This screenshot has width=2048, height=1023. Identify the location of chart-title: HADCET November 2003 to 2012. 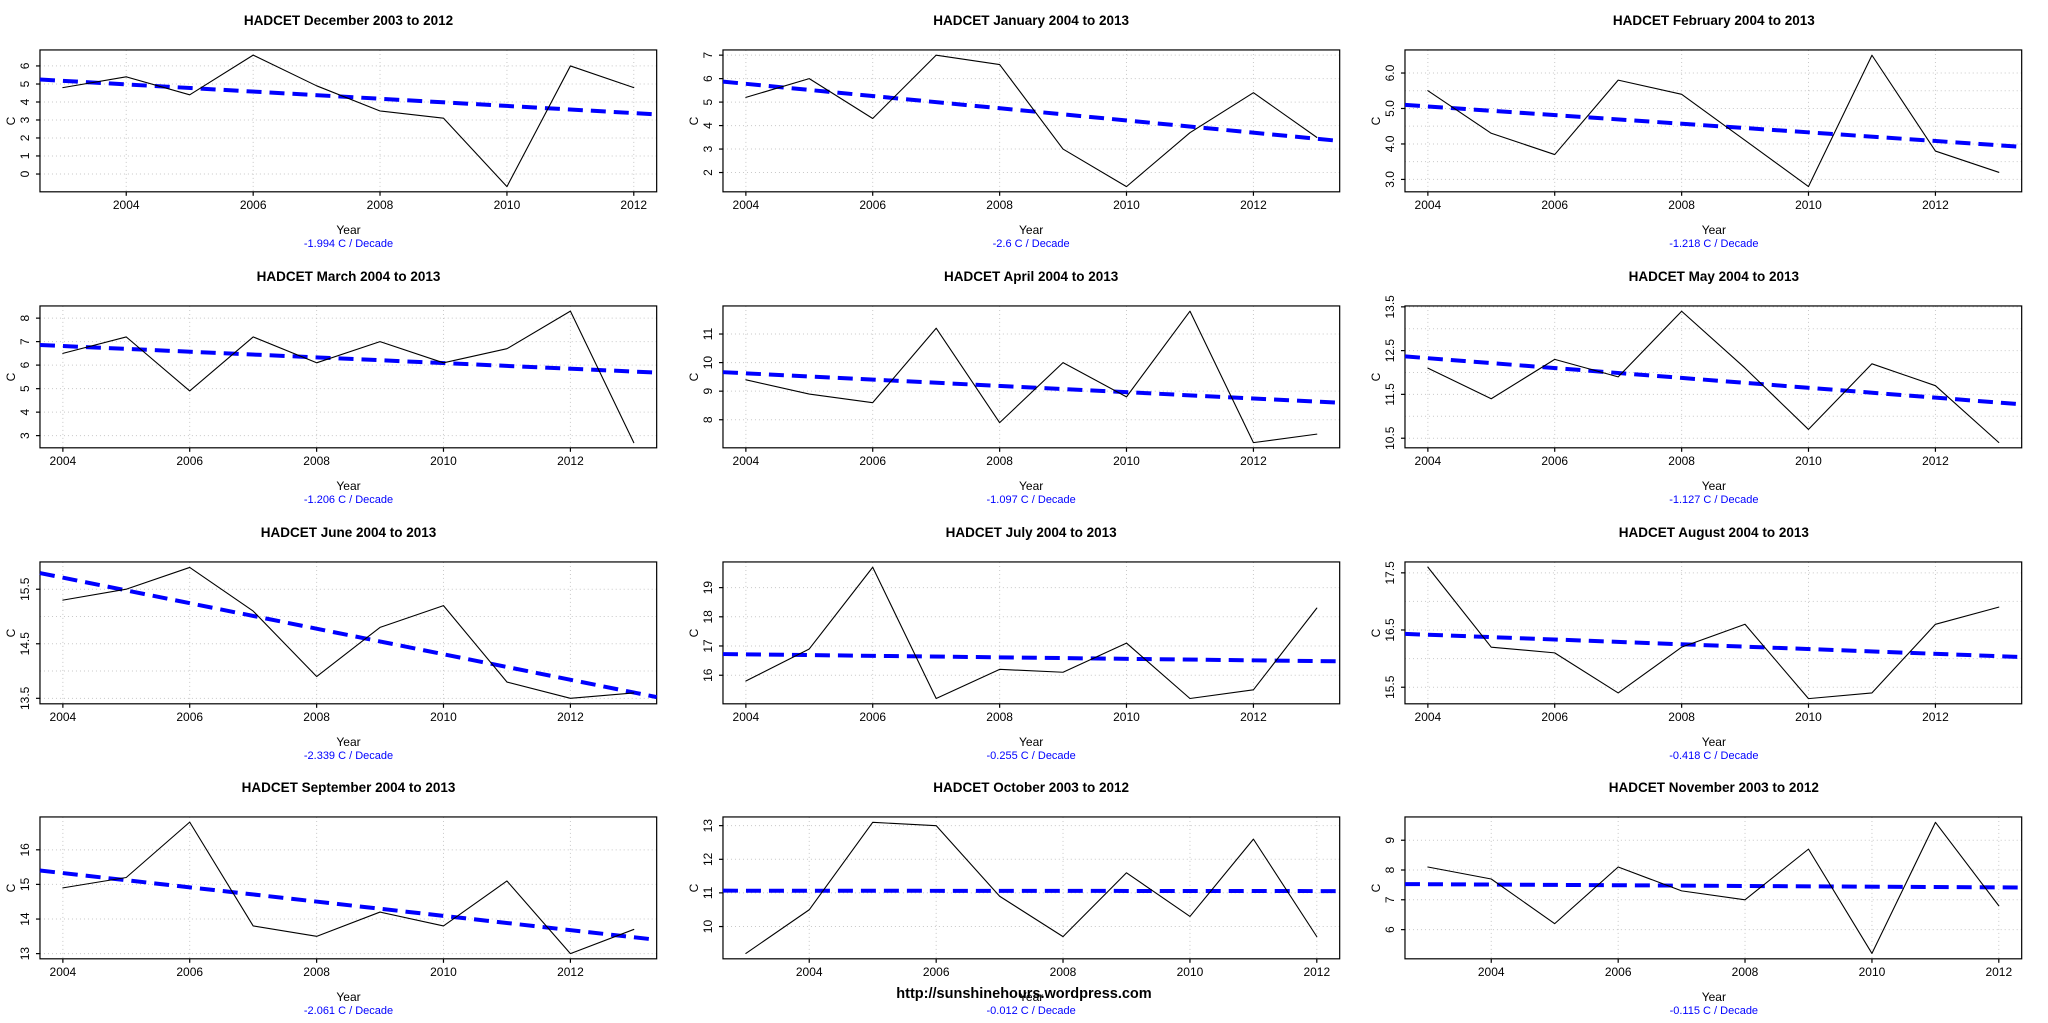
(1713, 788).